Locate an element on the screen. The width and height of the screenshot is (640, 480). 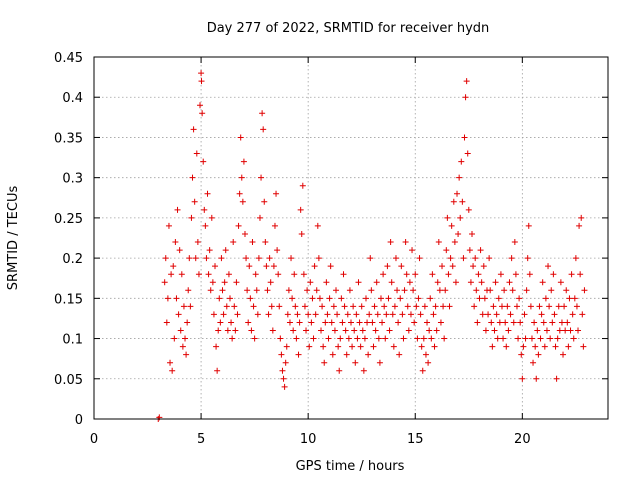
y-tick-label: 0.1 is located at coordinates (72, 340).